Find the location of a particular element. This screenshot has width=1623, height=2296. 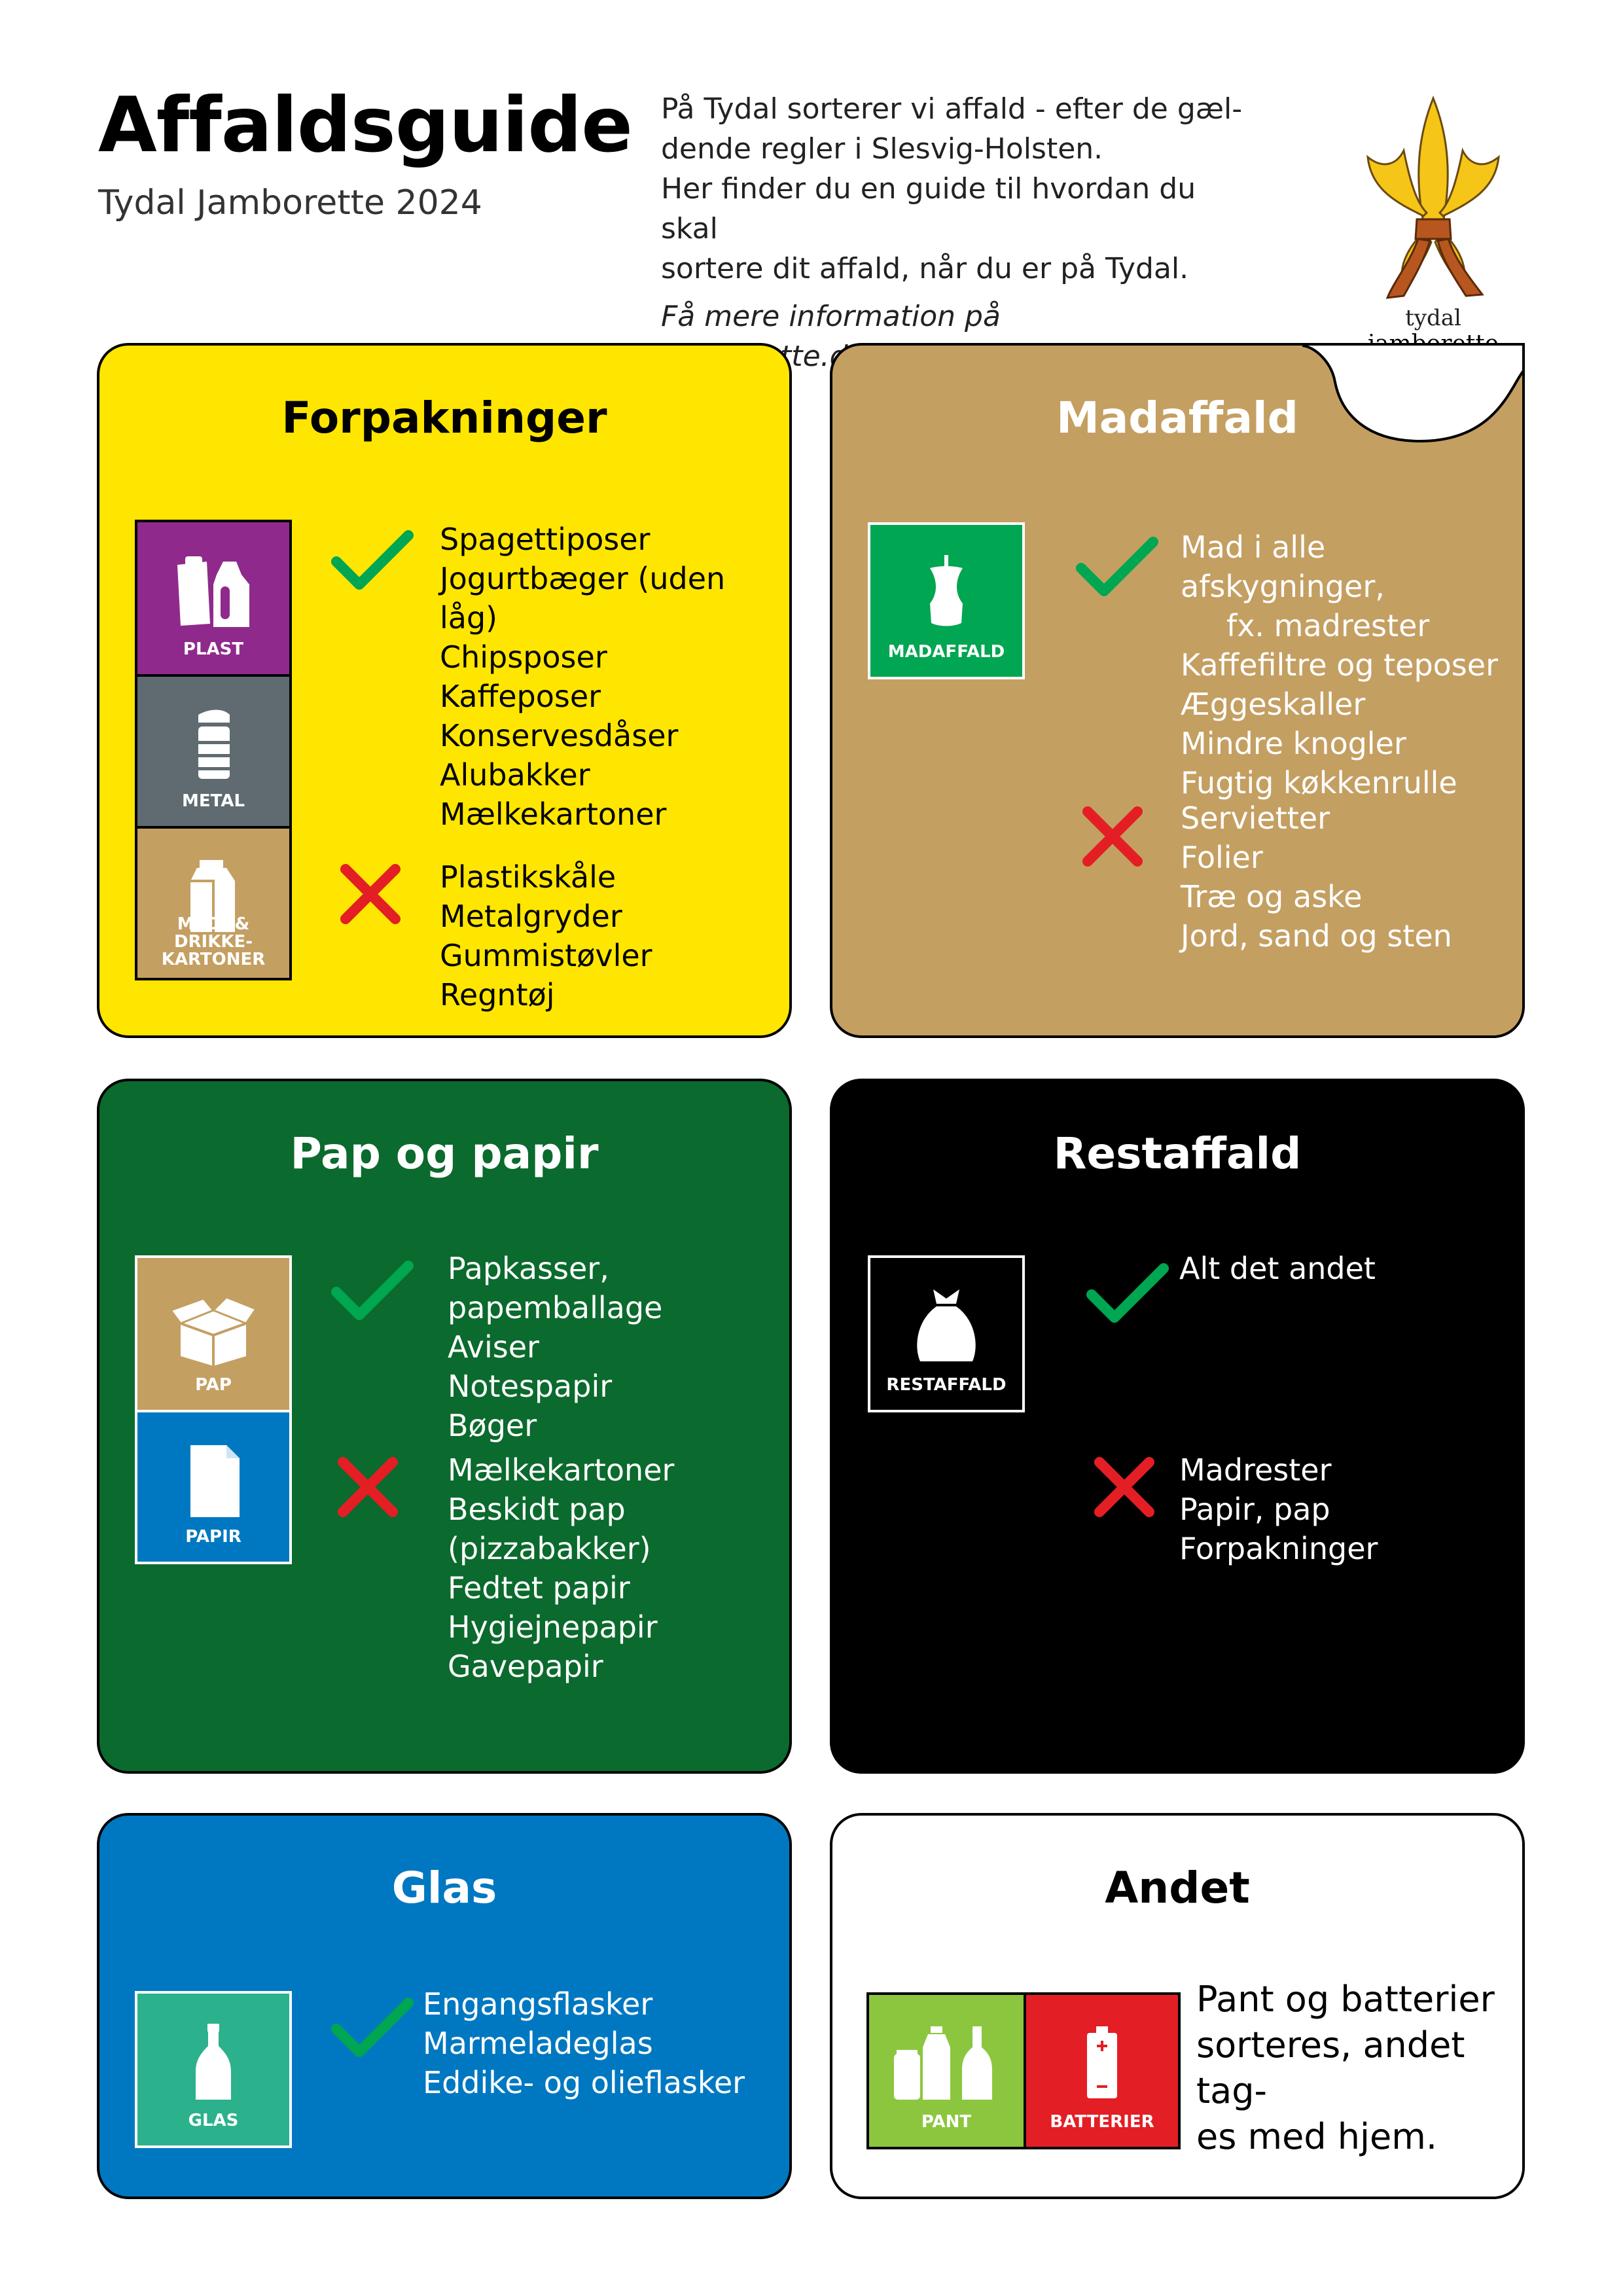

card-title: Pap og papir is located at coordinates (445, 1153).